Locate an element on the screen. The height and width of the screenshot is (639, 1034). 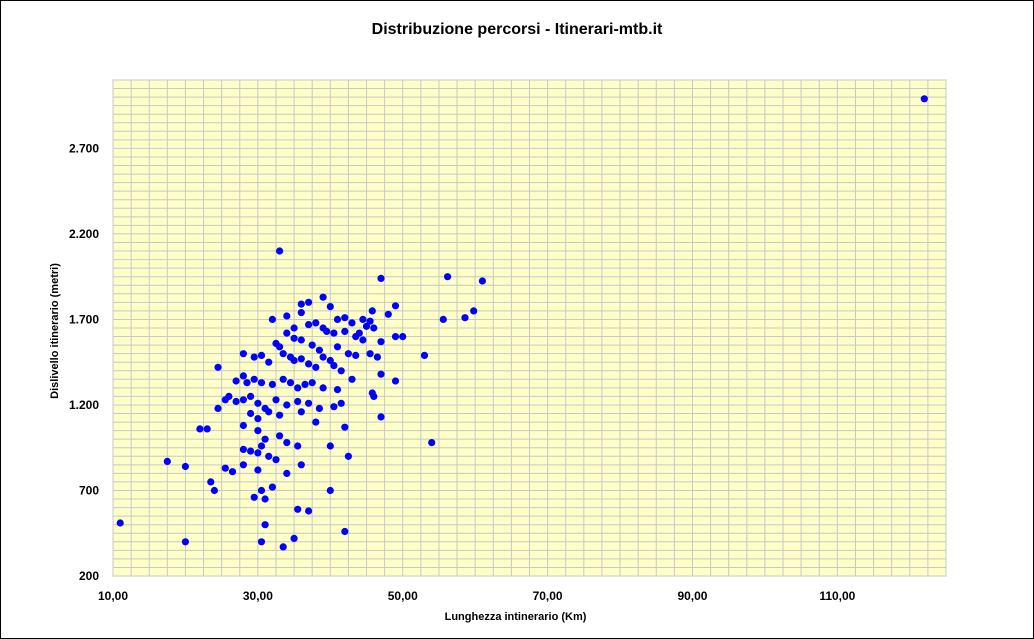
y-tick-label: 1.200 is located at coordinates (84, 405).